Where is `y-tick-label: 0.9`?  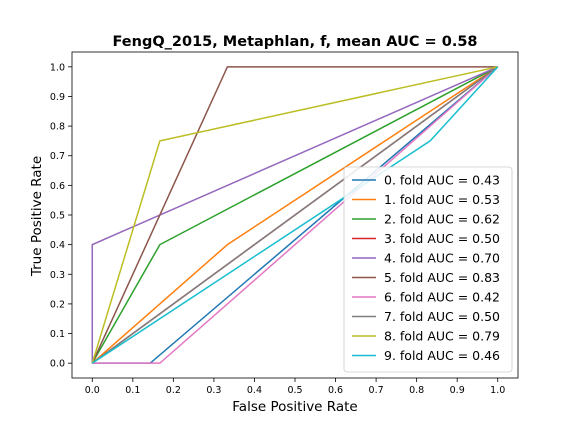 y-tick-label: 0.9 is located at coordinates (57, 97).